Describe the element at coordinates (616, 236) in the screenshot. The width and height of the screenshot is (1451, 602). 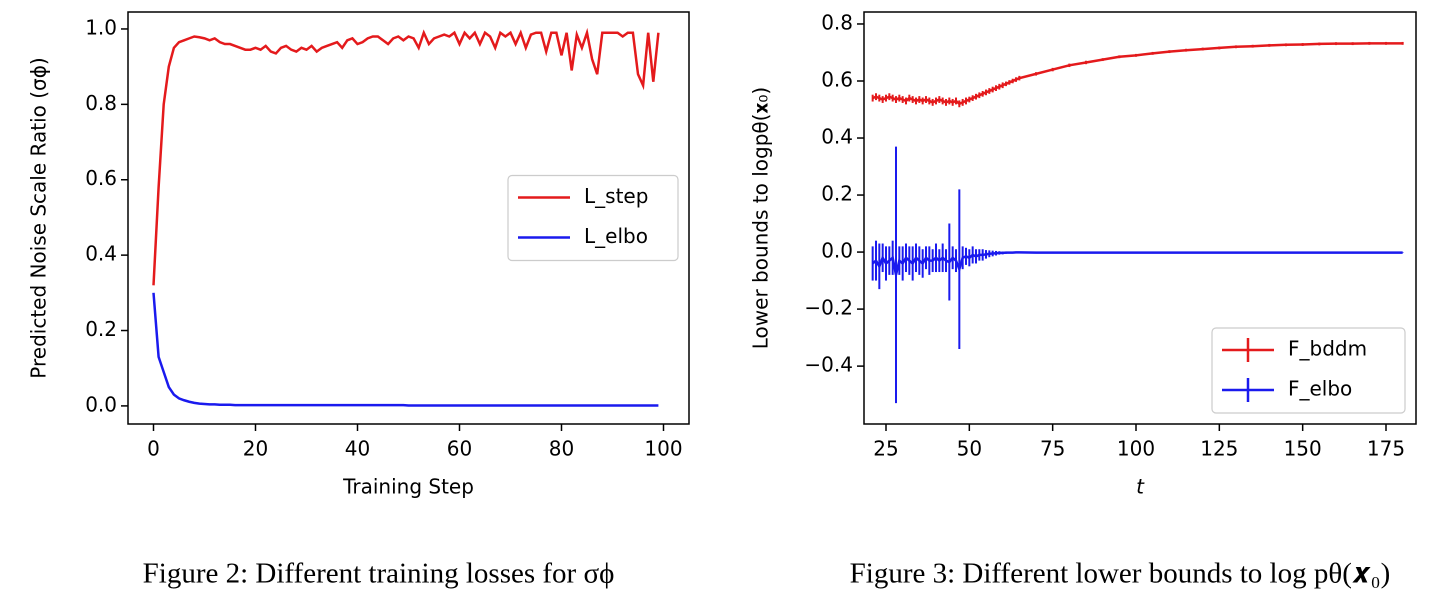
I see `legend-label: L_elbo` at that location.